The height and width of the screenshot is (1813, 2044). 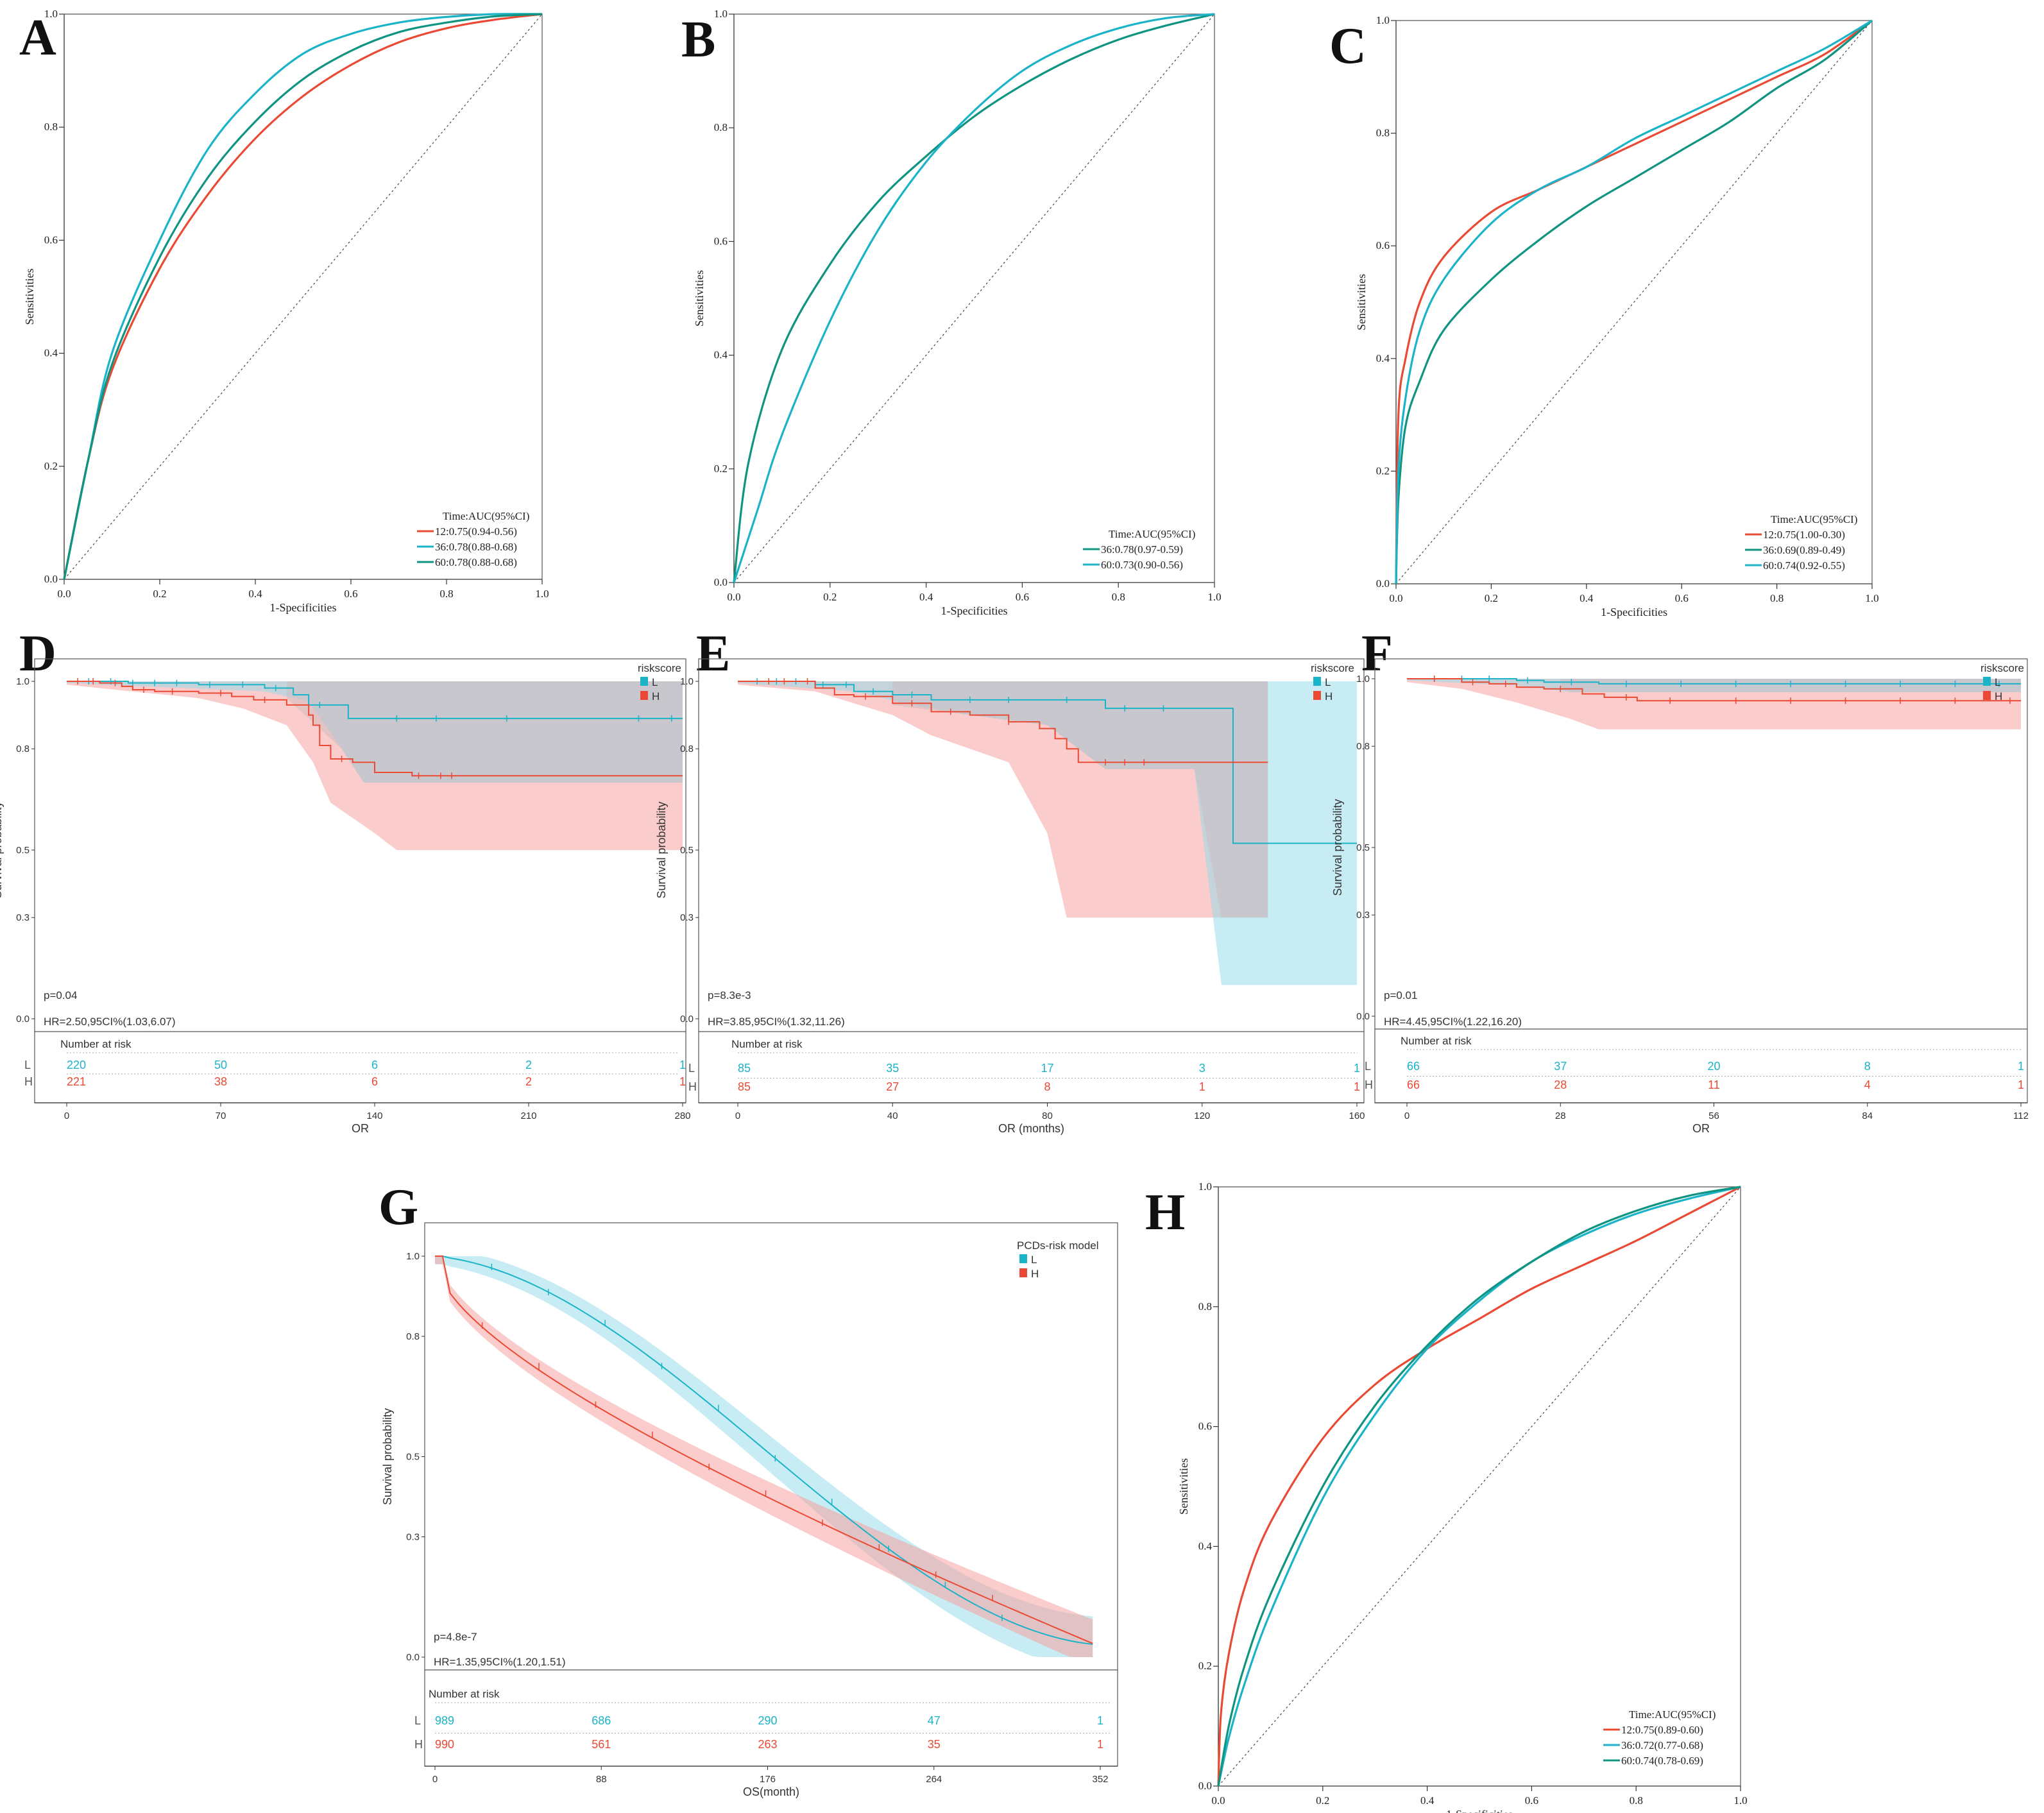 I want to click on roc-curve-red, so click(x=1479, y=1486).